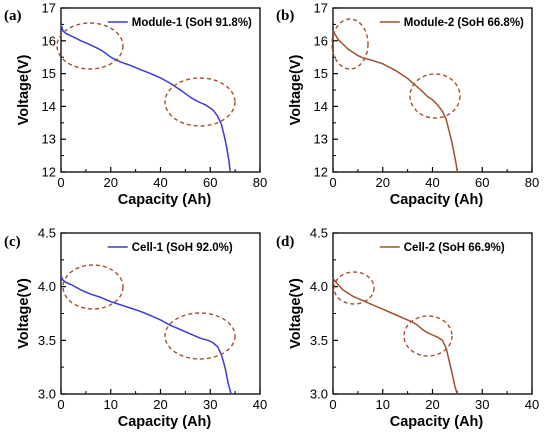 The width and height of the screenshot is (550, 433). Describe the element at coordinates (13, 16) in the screenshot. I see `panel-label: (a)` at that location.